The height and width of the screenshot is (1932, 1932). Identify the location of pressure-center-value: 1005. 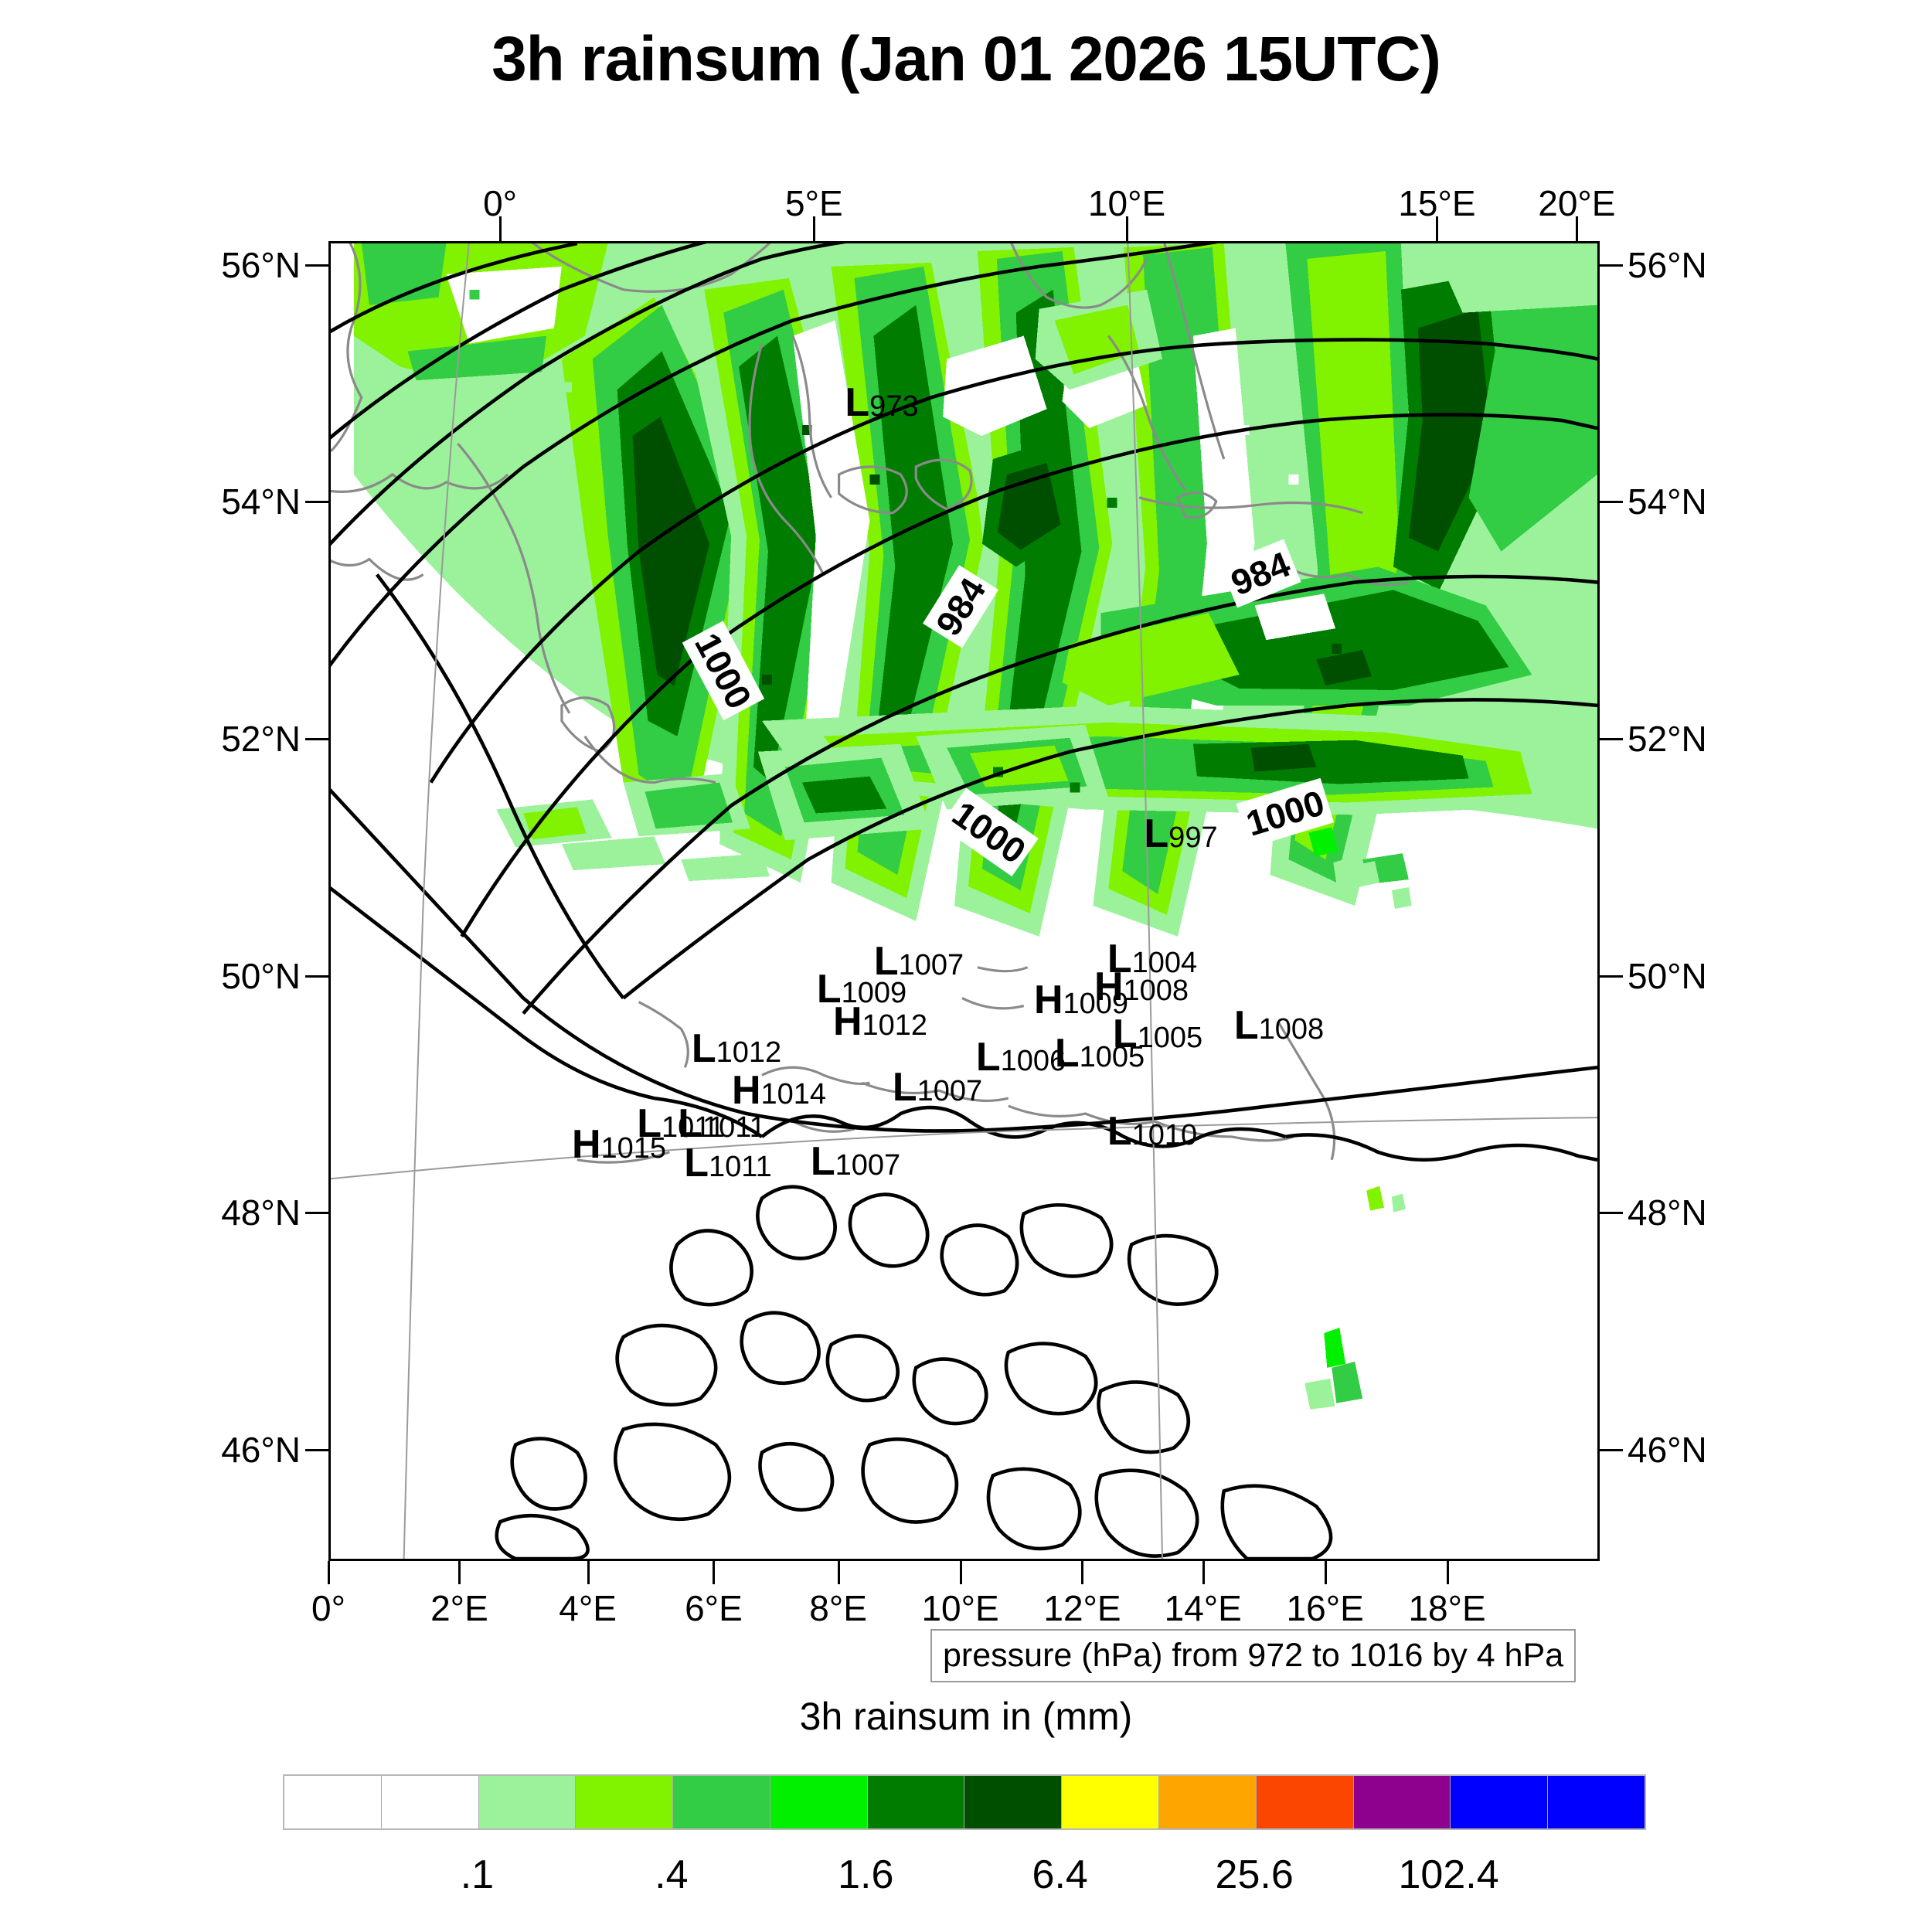
(1112, 1057).